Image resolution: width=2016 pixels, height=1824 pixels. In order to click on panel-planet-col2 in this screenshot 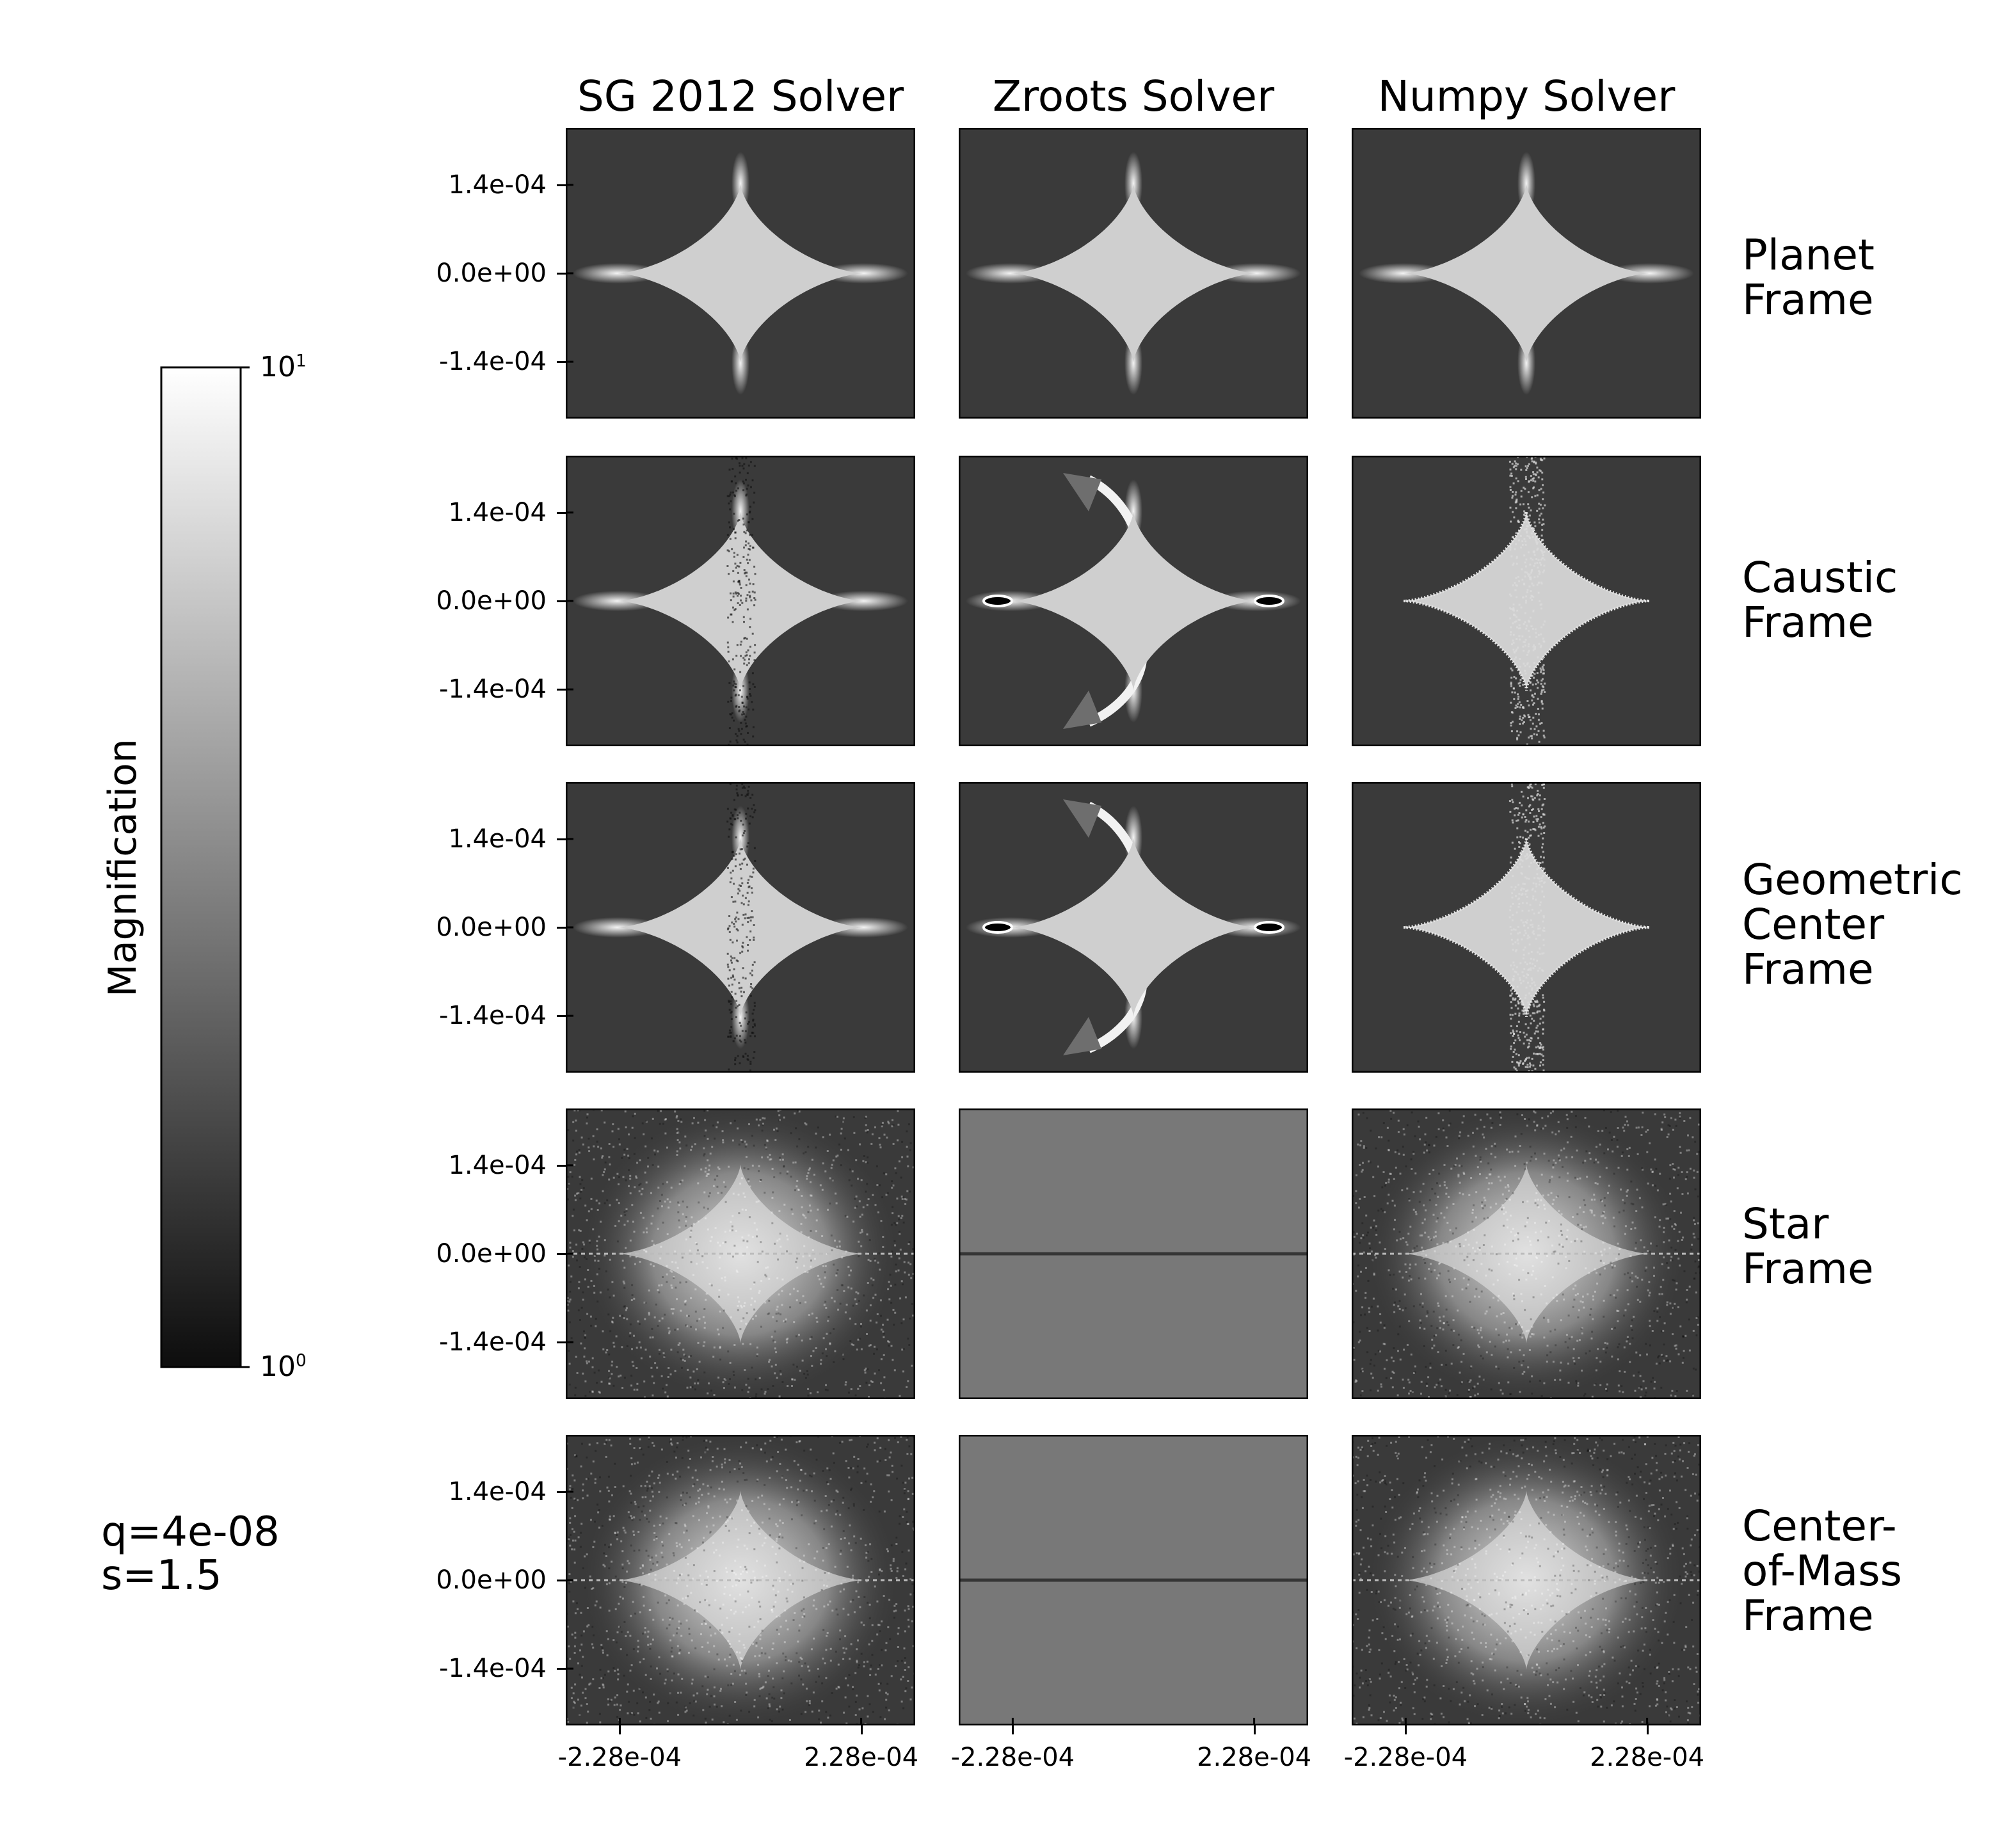, I will do `click(1133, 273)`.